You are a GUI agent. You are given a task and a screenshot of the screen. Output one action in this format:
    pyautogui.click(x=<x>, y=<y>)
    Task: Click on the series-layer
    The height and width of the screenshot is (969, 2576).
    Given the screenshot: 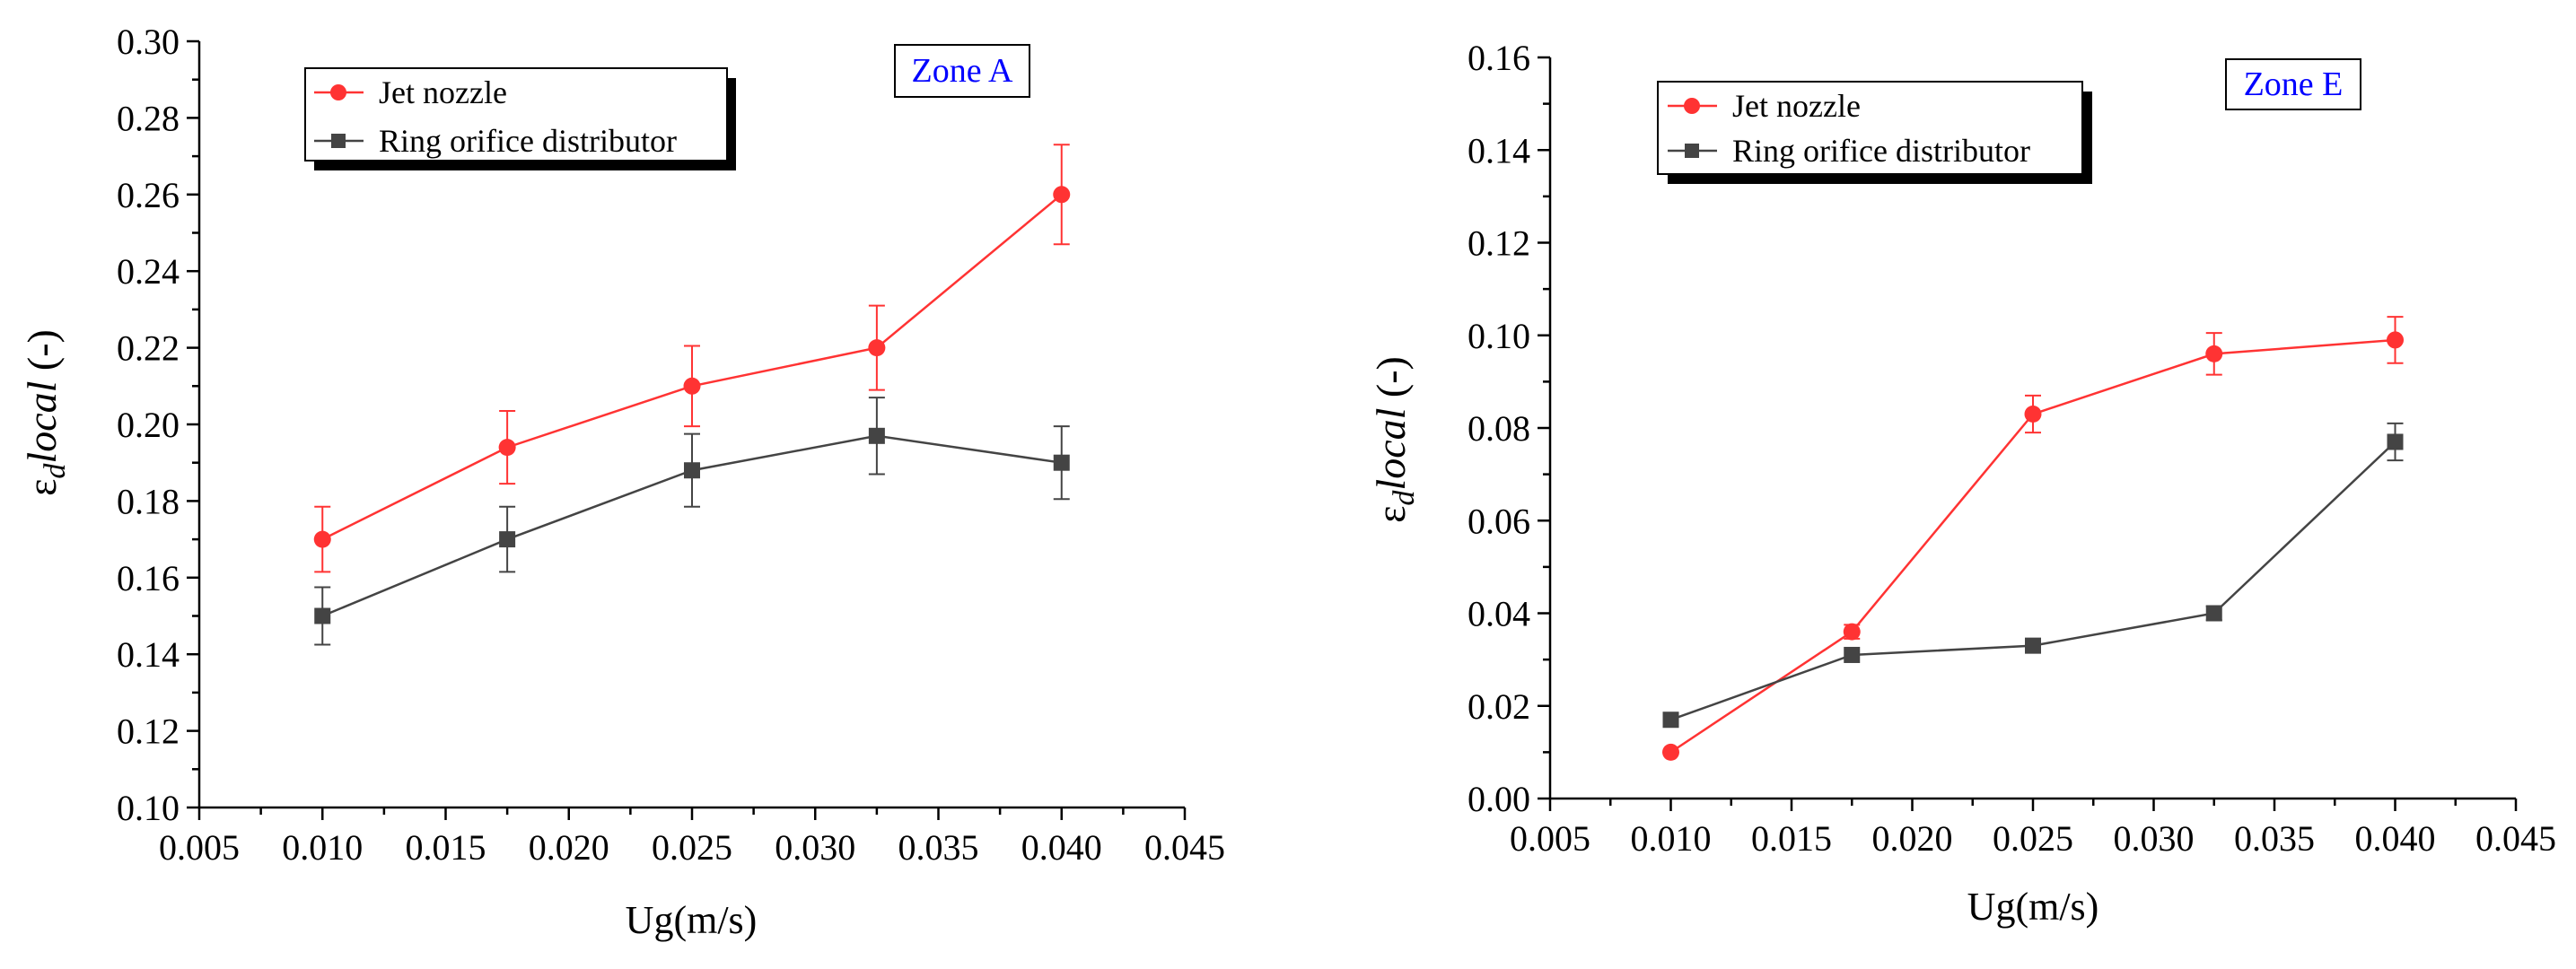 What is the action you would take?
    pyautogui.click(x=2033, y=538)
    